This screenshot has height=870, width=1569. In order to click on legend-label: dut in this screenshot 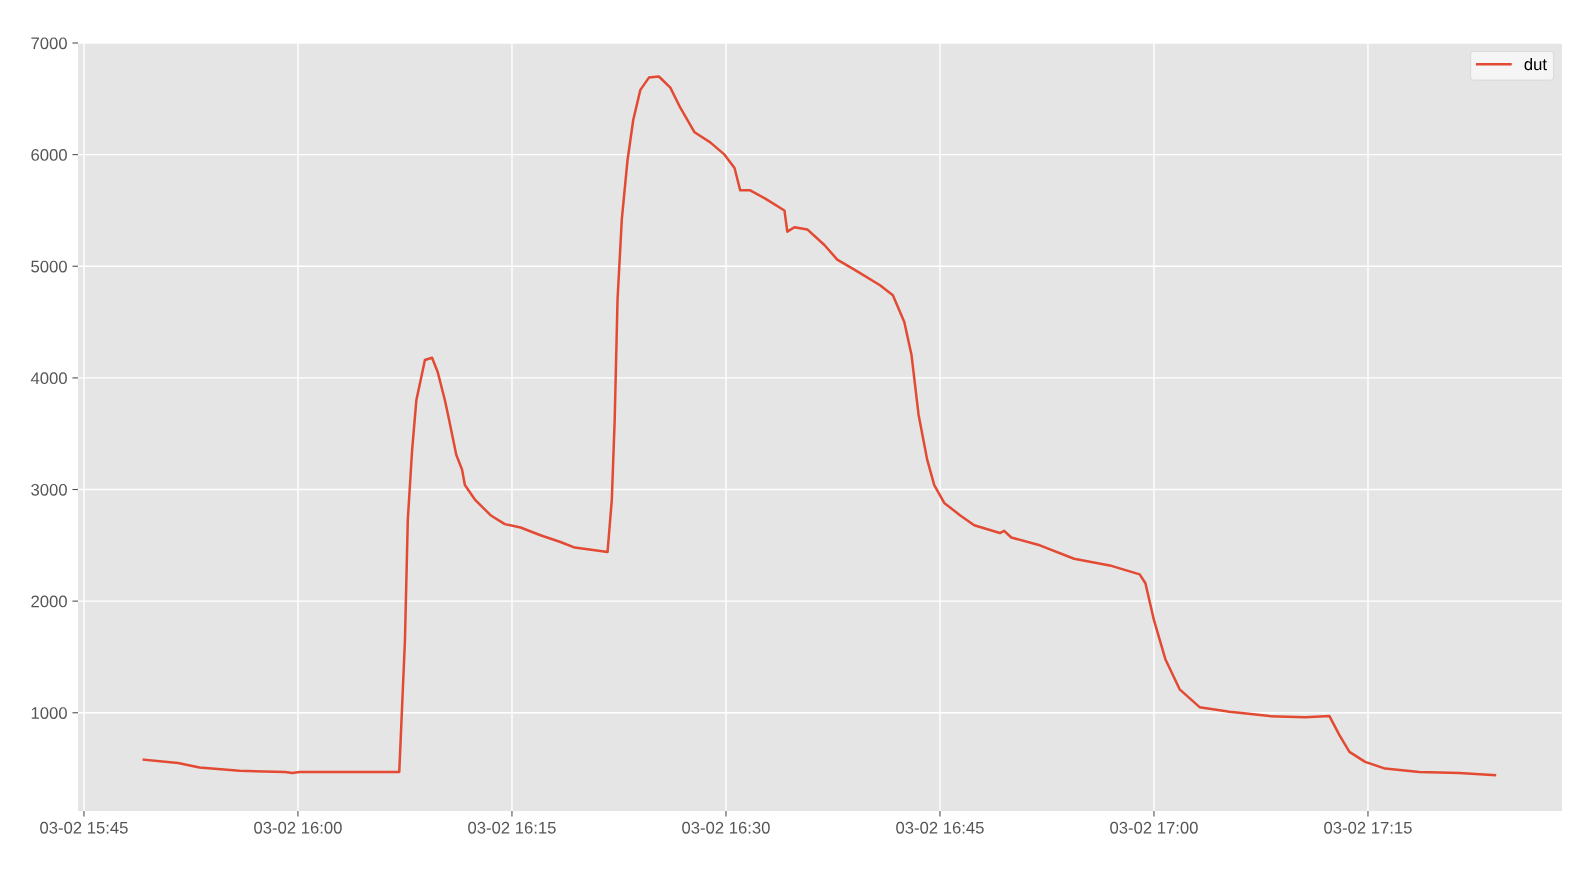, I will do `click(1535, 64)`.